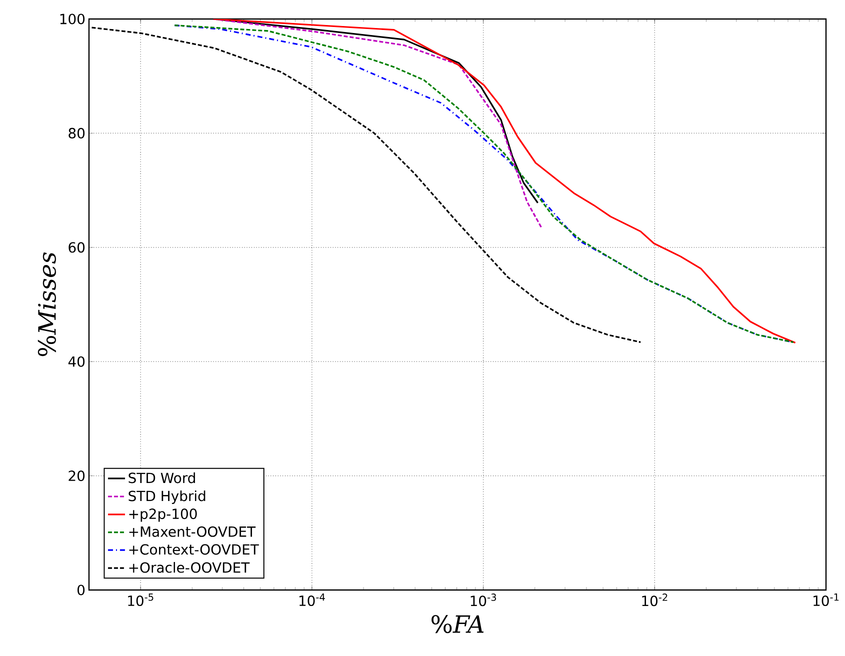 The height and width of the screenshot is (656, 845). Describe the element at coordinates (161, 478) in the screenshot. I see `legend-label: STD Word` at that location.